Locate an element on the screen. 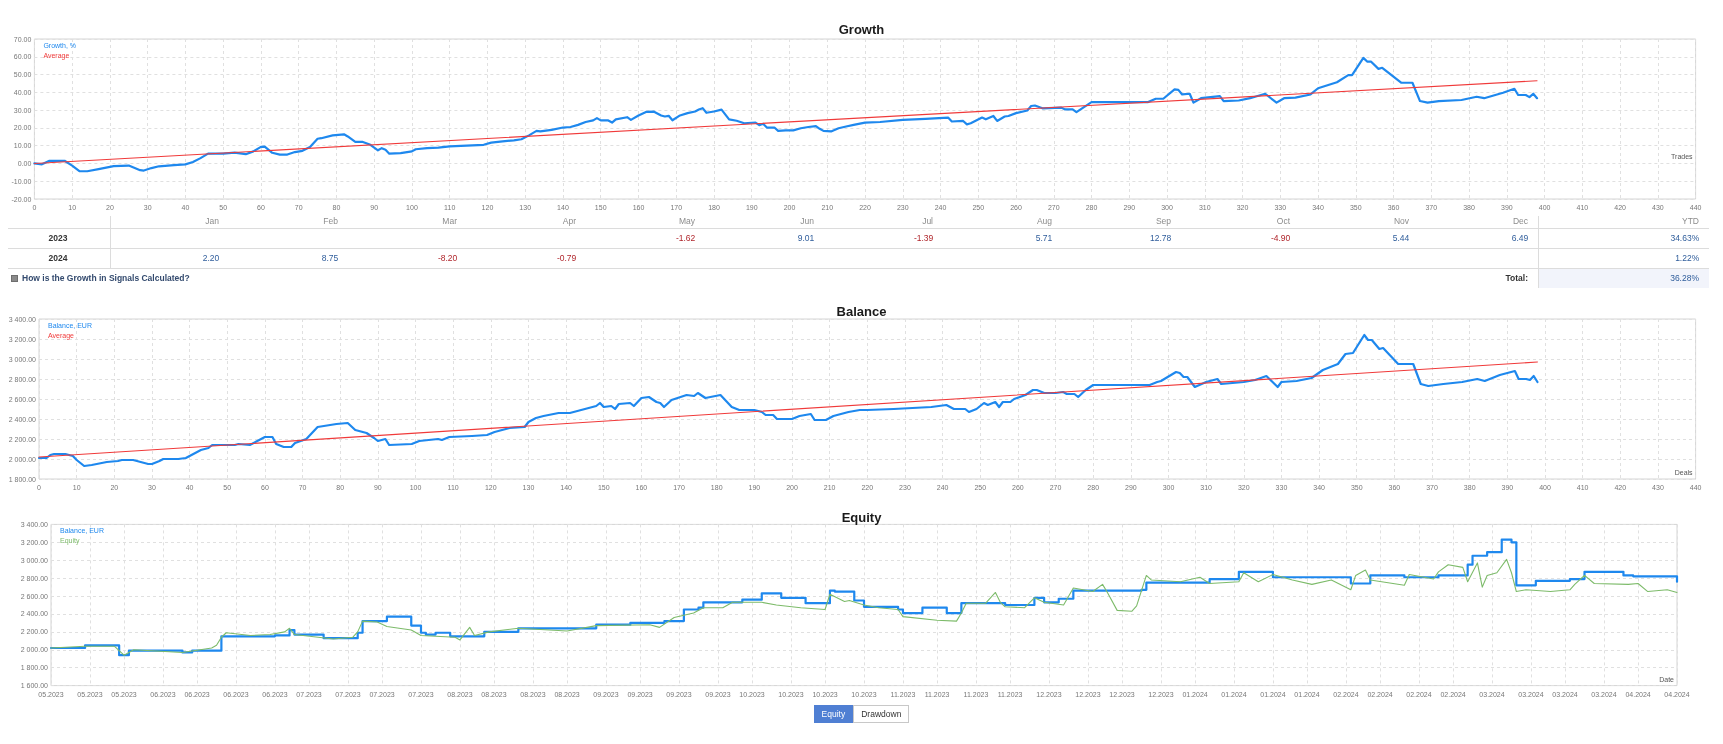 The height and width of the screenshot is (744, 1723). data-label: 5.71 is located at coordinates (1044, 238).